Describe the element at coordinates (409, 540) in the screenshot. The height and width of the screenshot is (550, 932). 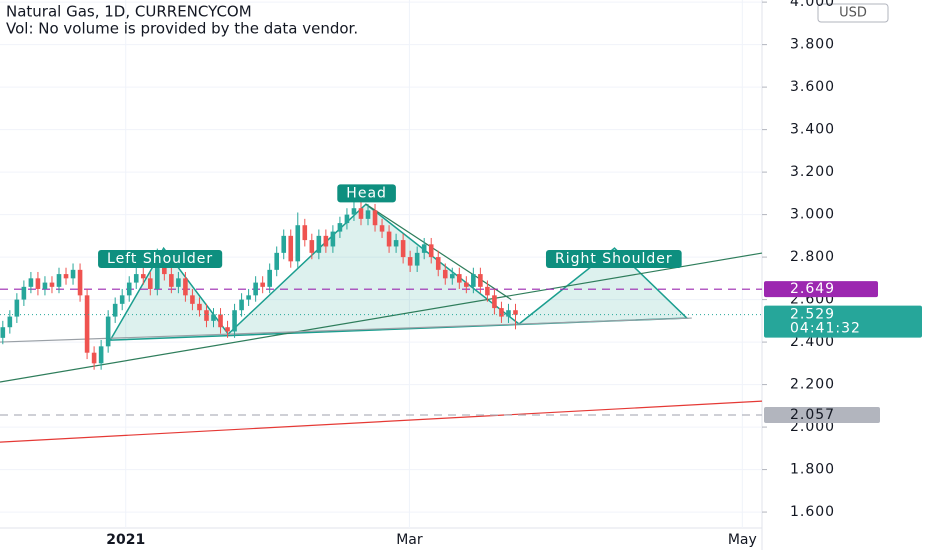
I see `x-tick-label: Mar` at that location.